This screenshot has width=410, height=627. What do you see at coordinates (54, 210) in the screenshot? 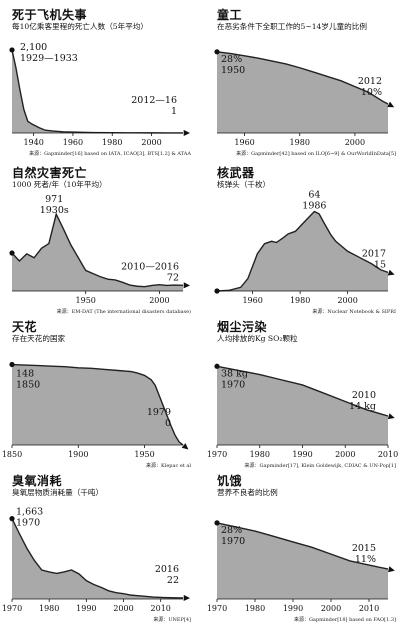
I see `annotation-period: 1930s` at bounding box center [54, 210].